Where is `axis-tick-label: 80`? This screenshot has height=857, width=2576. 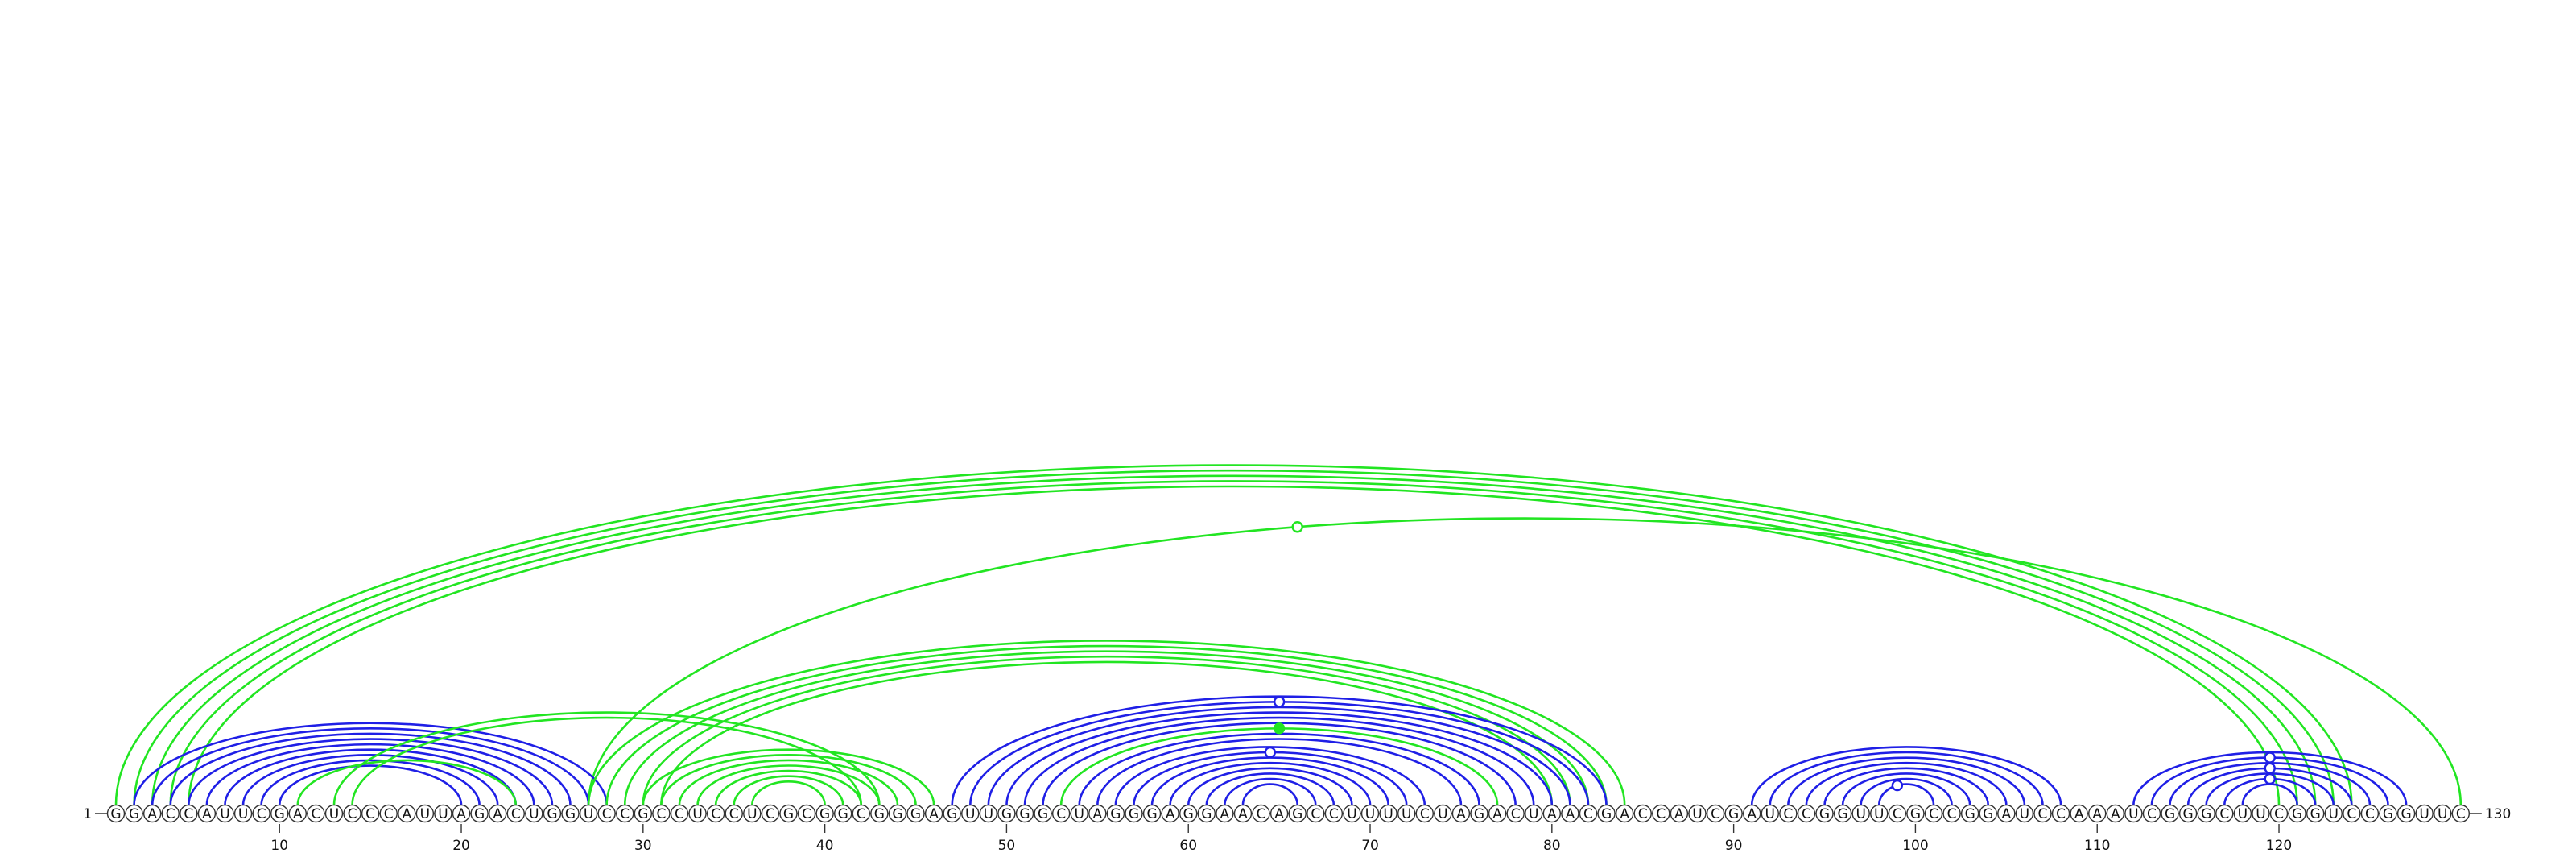
axis-tick-label: 80 is located at coordinates (1552, 846).